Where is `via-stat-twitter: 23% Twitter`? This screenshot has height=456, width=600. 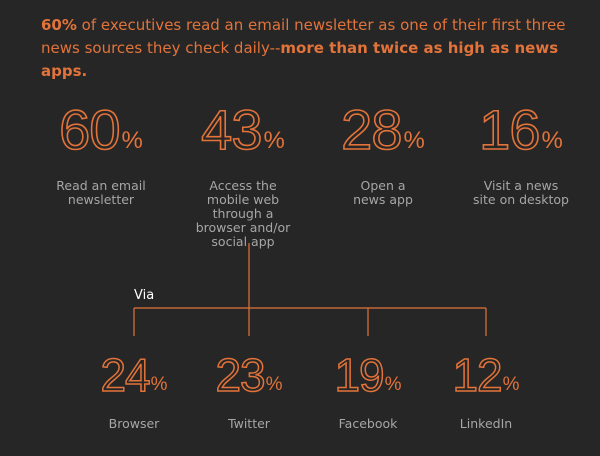 via-stat-twitter: 23% Twitter is located at coordinates (249, 390).